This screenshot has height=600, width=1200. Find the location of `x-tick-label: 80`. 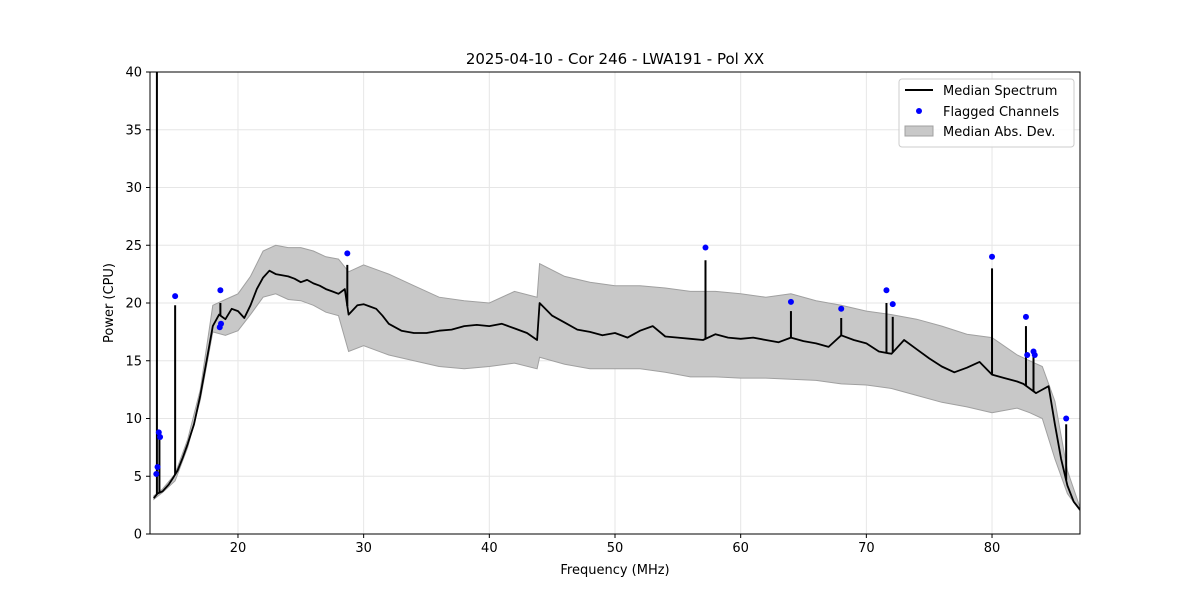

x-tick-label: 80 is located at coordinates (992, 548).